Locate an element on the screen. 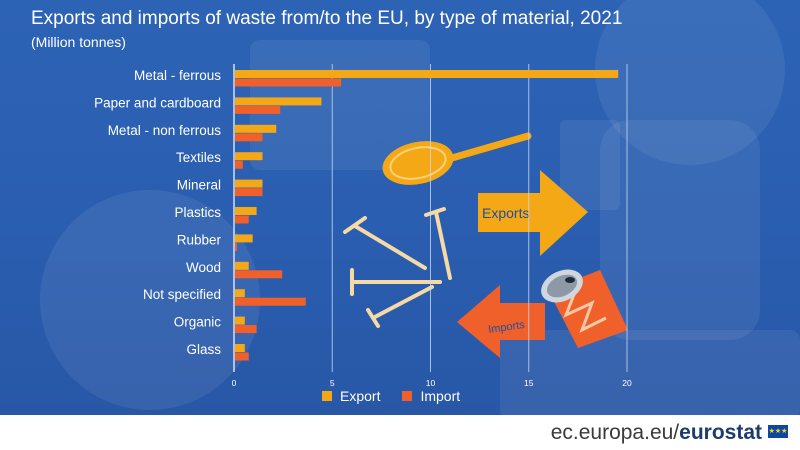 This screenshot has height=450, width=800. category-label: Plastics is located at coordinates (197, 212).